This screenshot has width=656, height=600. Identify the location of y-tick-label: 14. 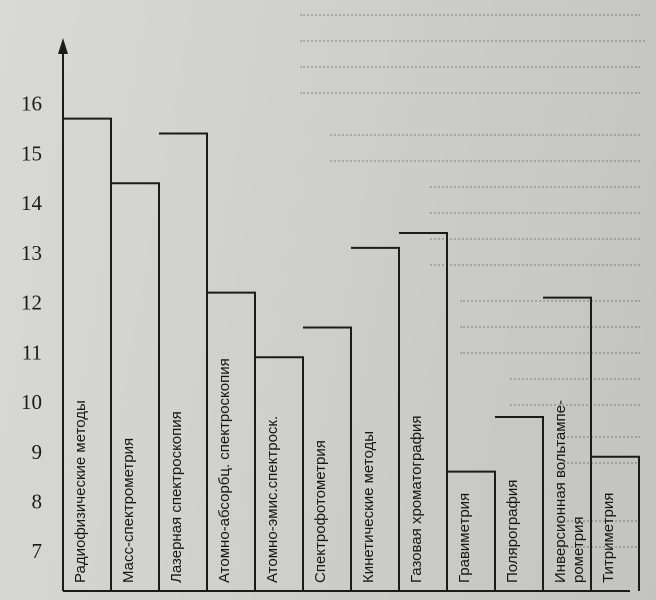
(32, 203).